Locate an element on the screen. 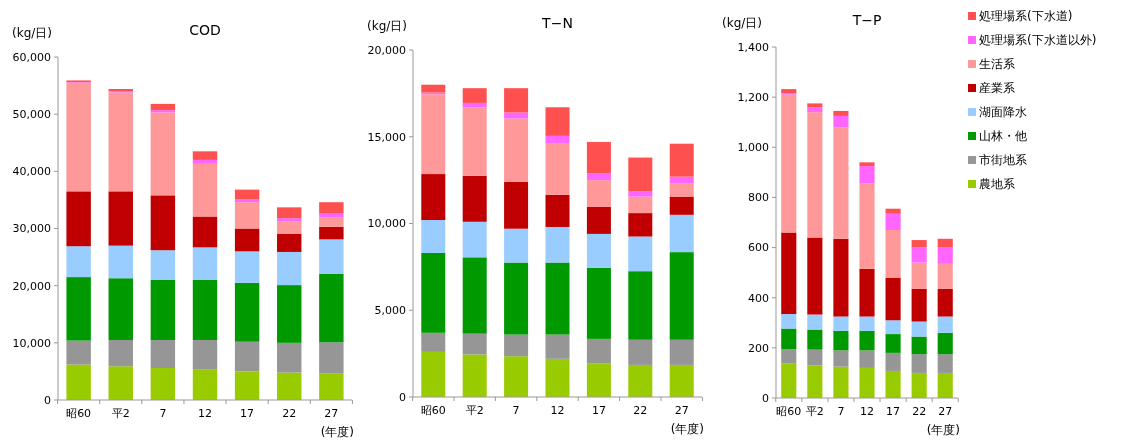 Image resolution: width=1143 pixels, height=443 pixels. y-tick-label: 40,000 is located at coordinates (31, 172).